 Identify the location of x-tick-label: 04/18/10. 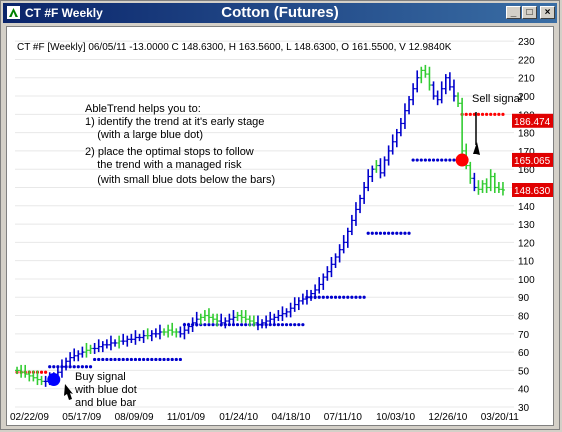
(291, 417).